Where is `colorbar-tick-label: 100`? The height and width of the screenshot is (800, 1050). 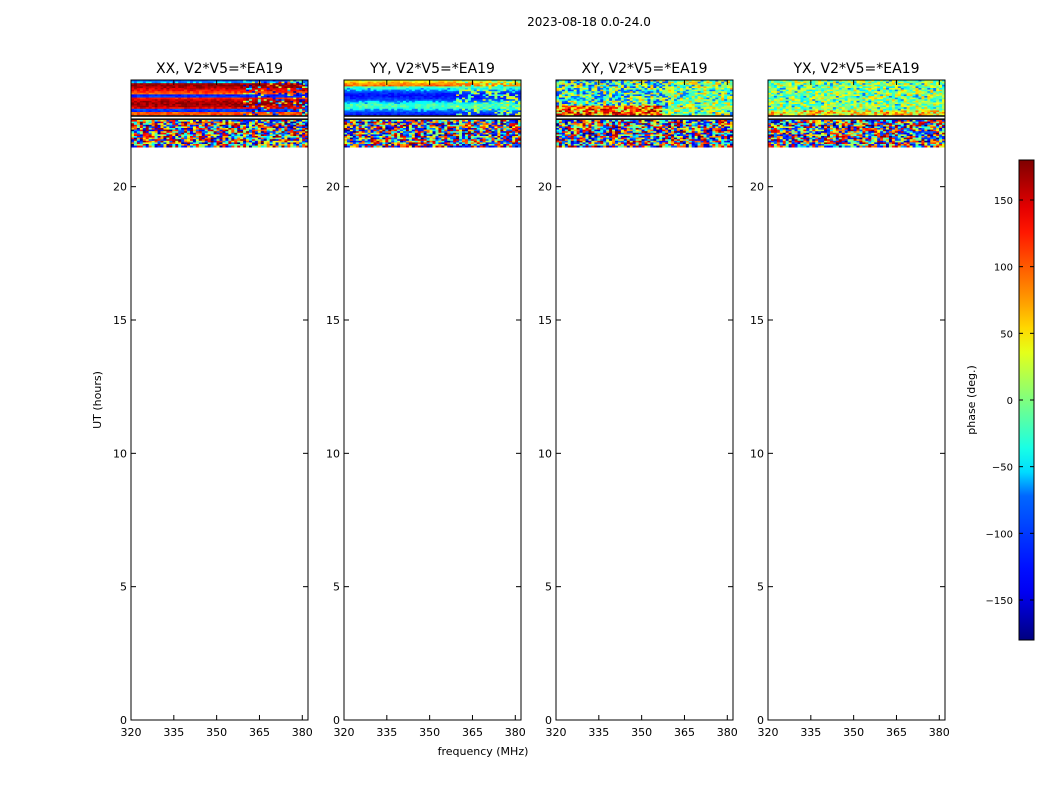
colorbar-tick-label: 100 is located at coordinates (1003, 268).